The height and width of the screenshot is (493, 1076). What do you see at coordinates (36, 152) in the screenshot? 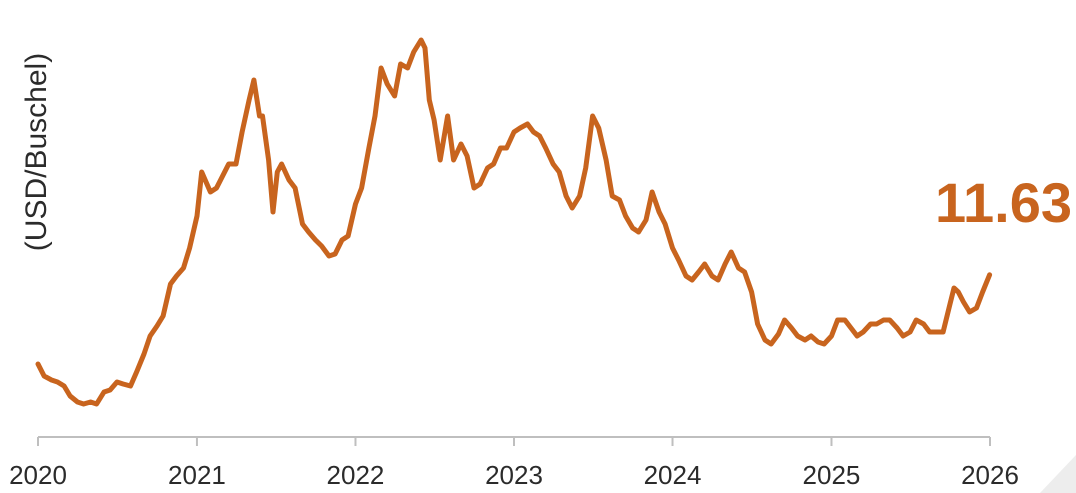
I see `y-axis-label: (USD/Buschel)` at bounding box center [36, 152].